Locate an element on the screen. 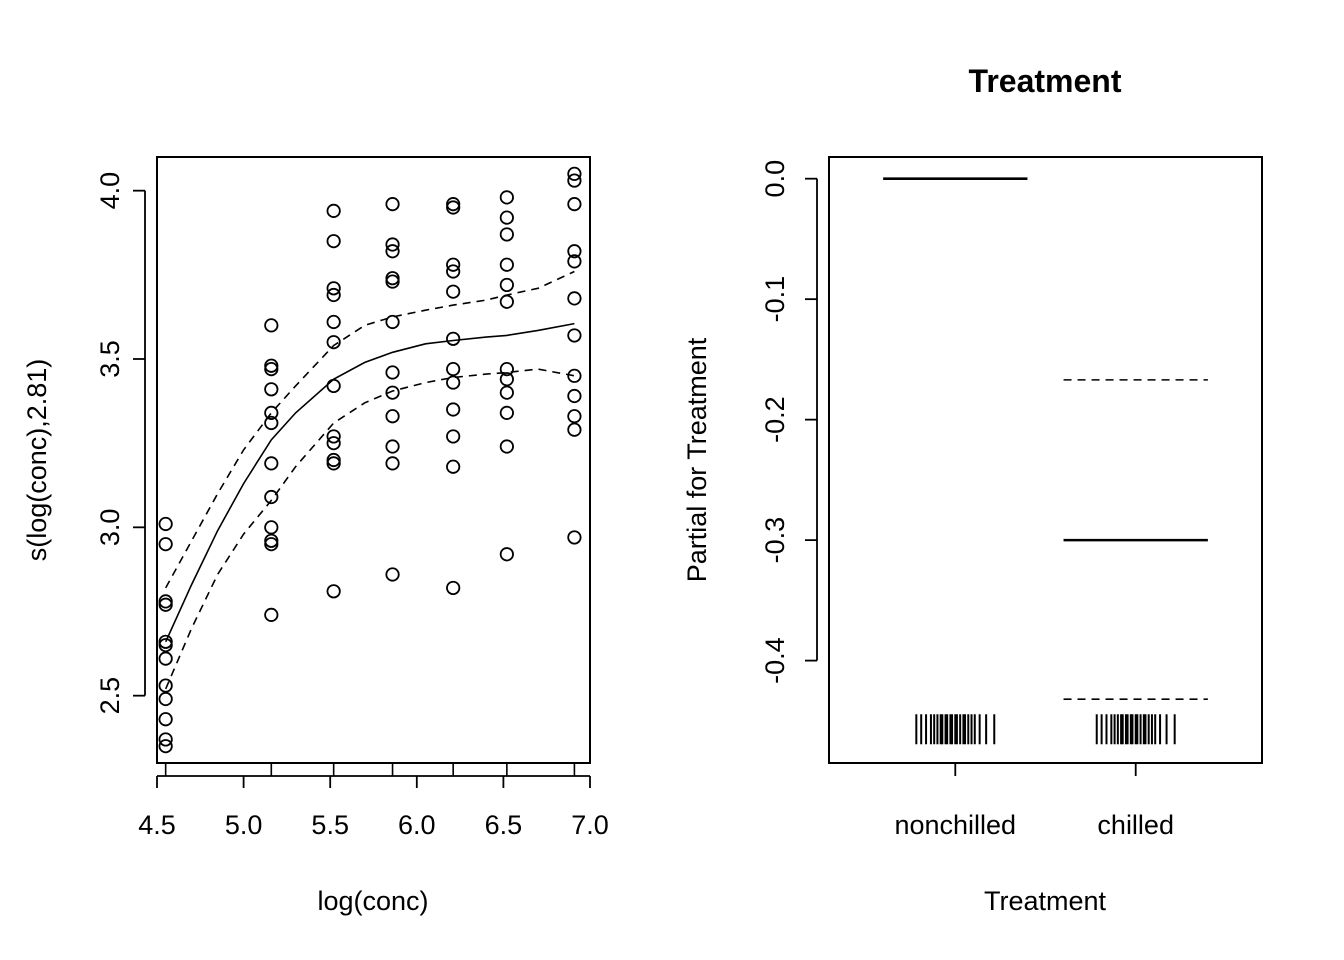 This screenshot has width=1344, height=960. y-tick-label: -0.4 is located at coordinates (775, 660).